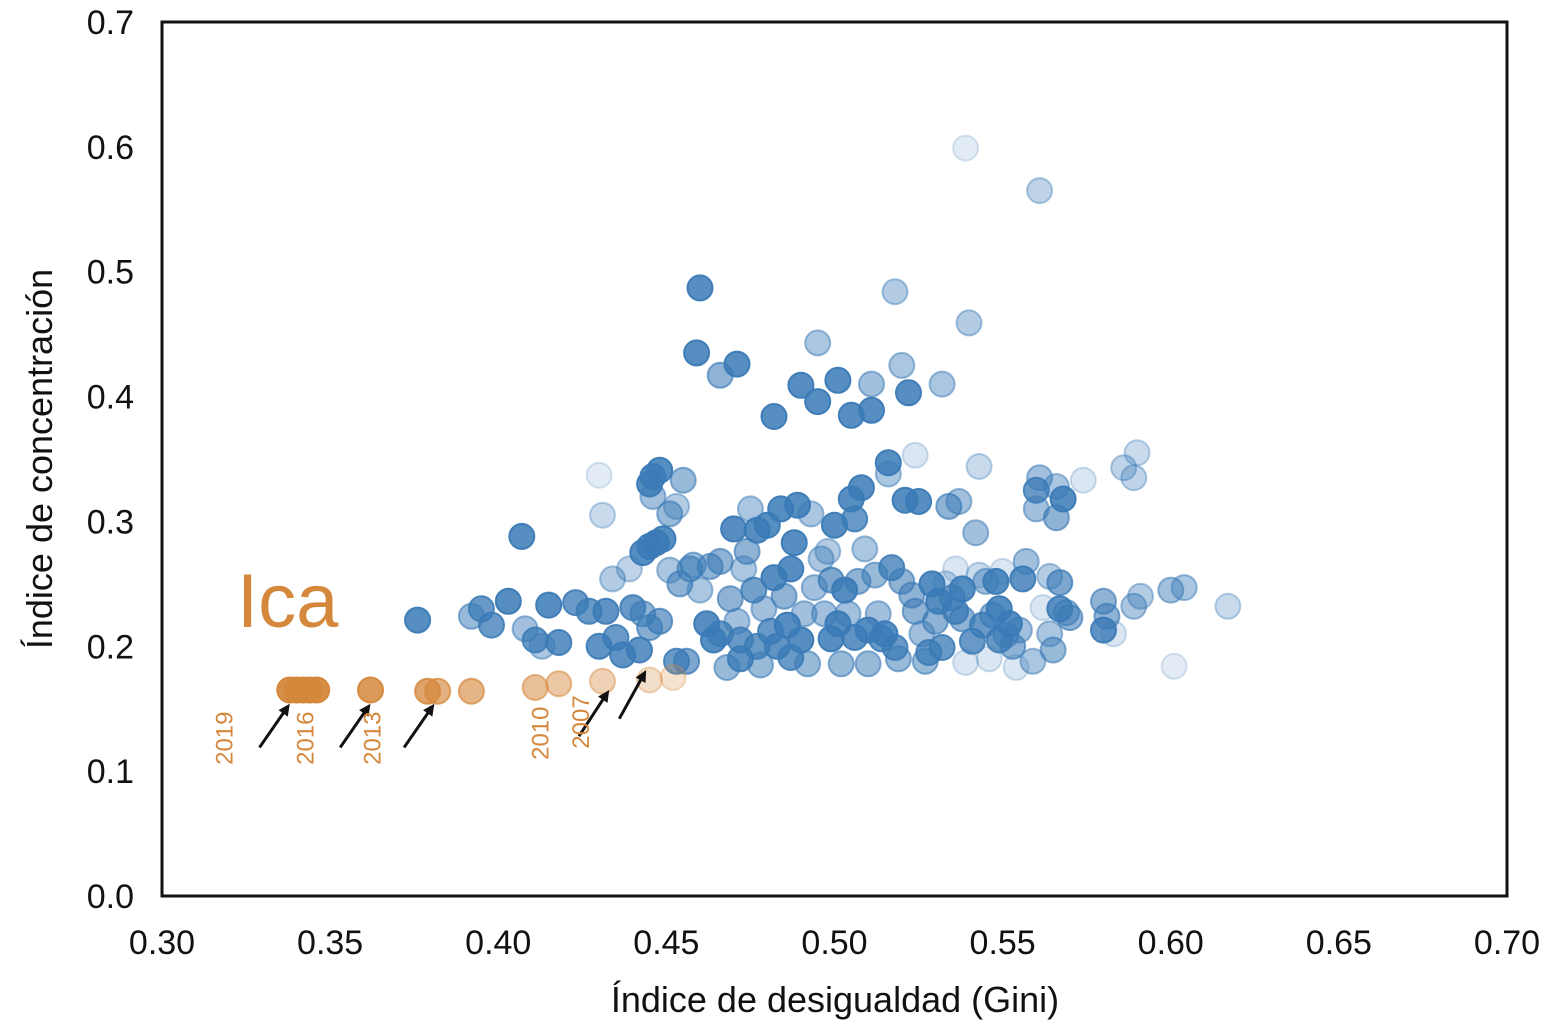 This screenshot has width=1549, height=1020. I want to click on year-labels: 2019 2016 2013 2010 2007, so click(403, 730).